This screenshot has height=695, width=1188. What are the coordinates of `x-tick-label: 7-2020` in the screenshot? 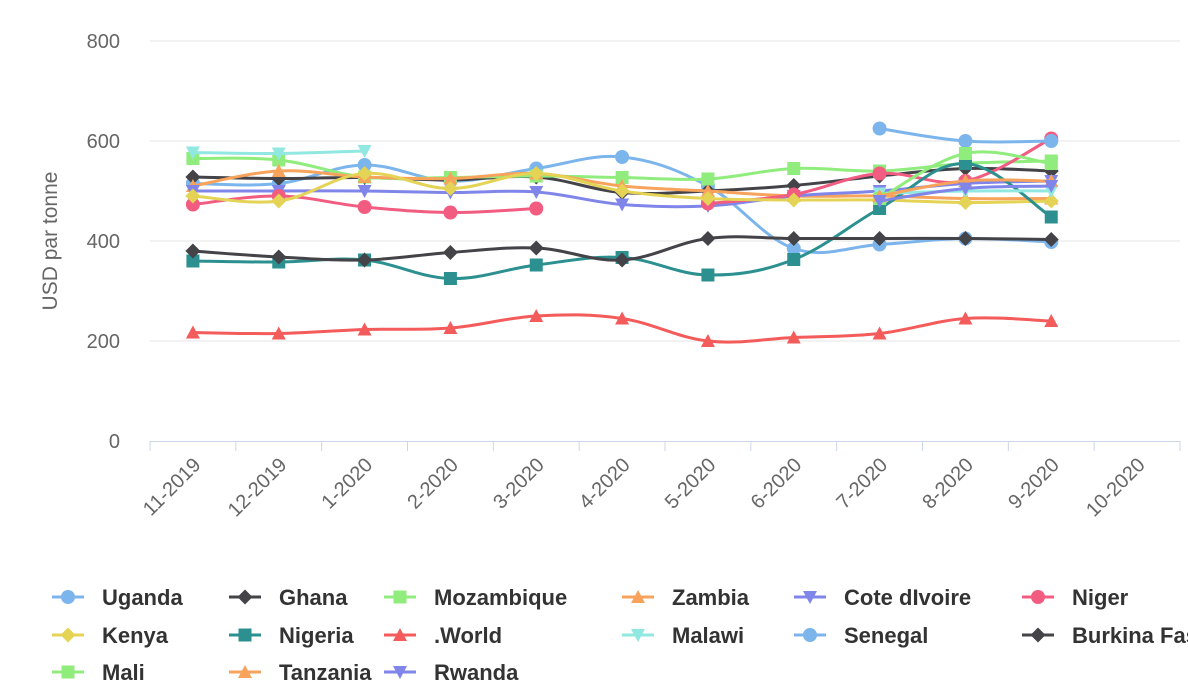 It's located at (863, 484).